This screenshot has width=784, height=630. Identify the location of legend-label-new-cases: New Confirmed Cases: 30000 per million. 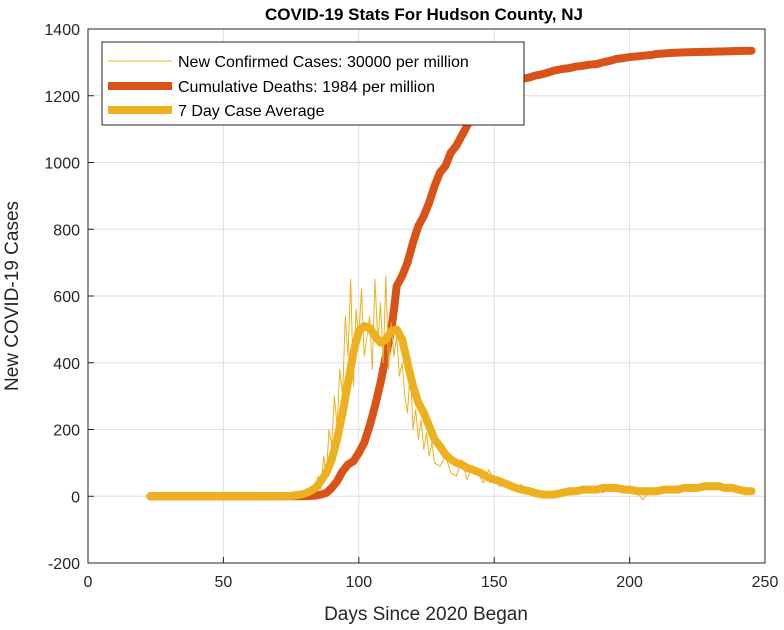
(323, 62).